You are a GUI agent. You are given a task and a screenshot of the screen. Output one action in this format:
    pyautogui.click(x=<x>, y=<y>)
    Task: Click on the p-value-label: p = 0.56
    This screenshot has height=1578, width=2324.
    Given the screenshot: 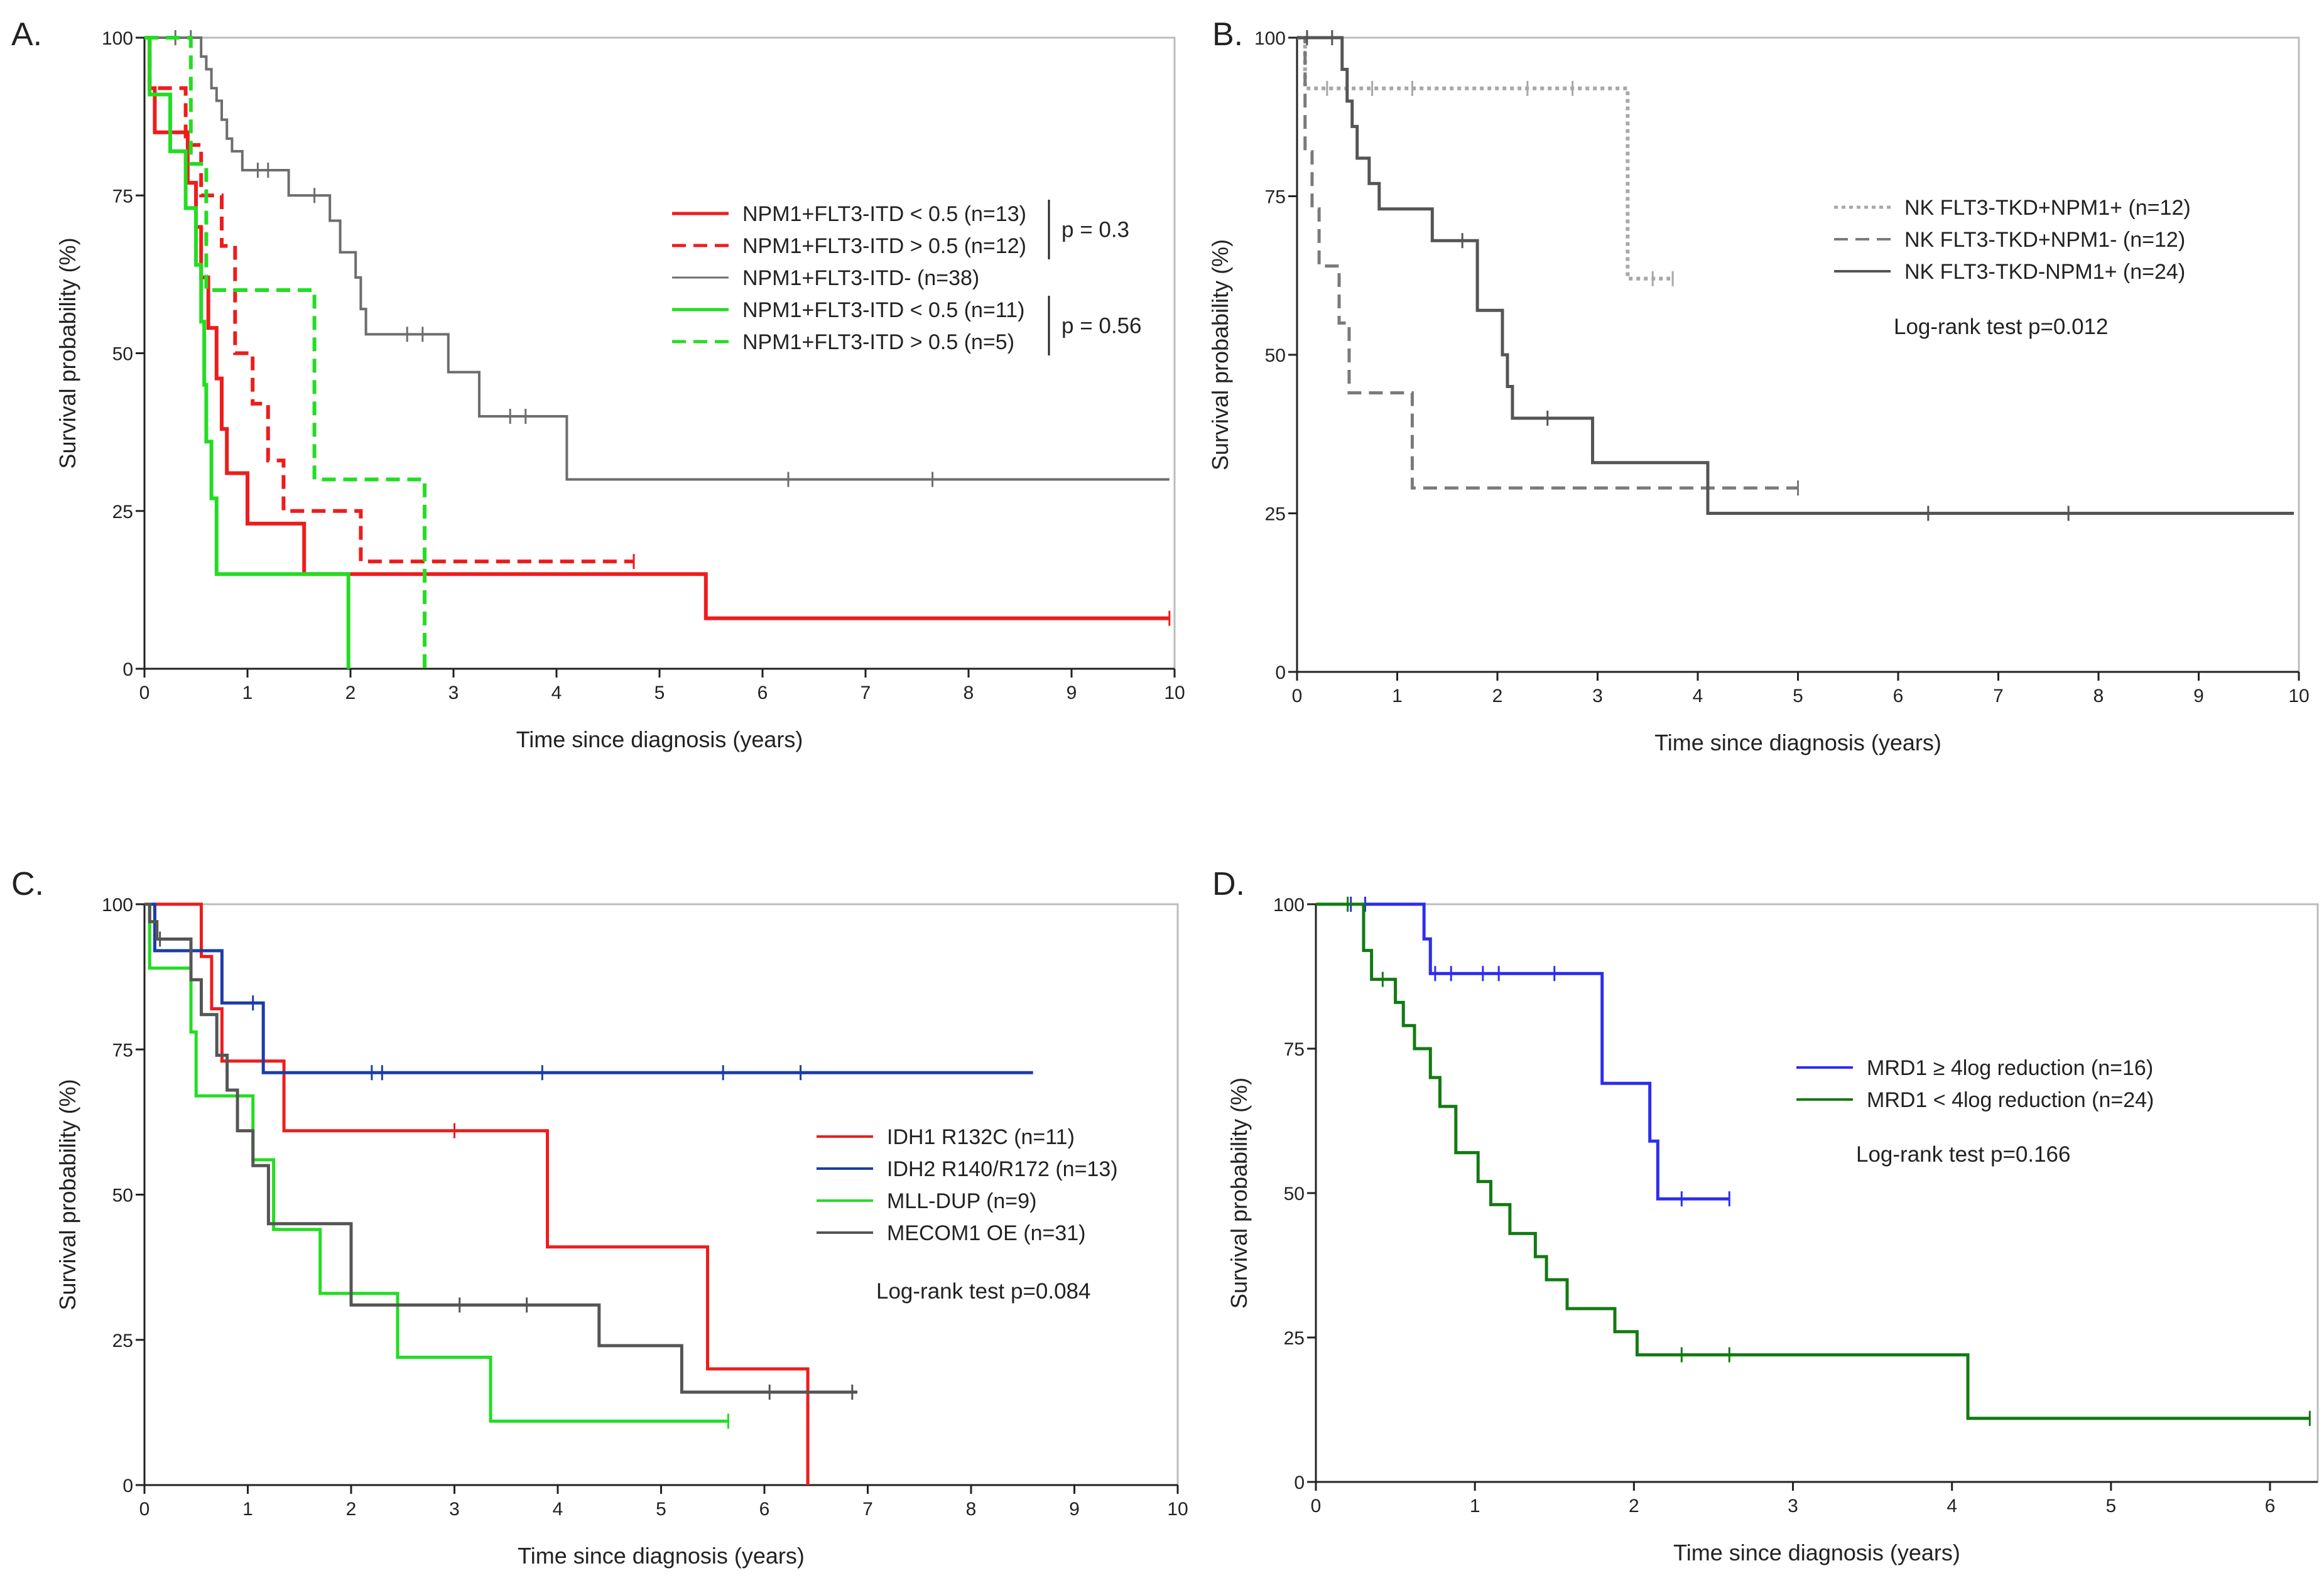 What is the action you would take?
    pyautogui.click(x=1102, y=326)
    